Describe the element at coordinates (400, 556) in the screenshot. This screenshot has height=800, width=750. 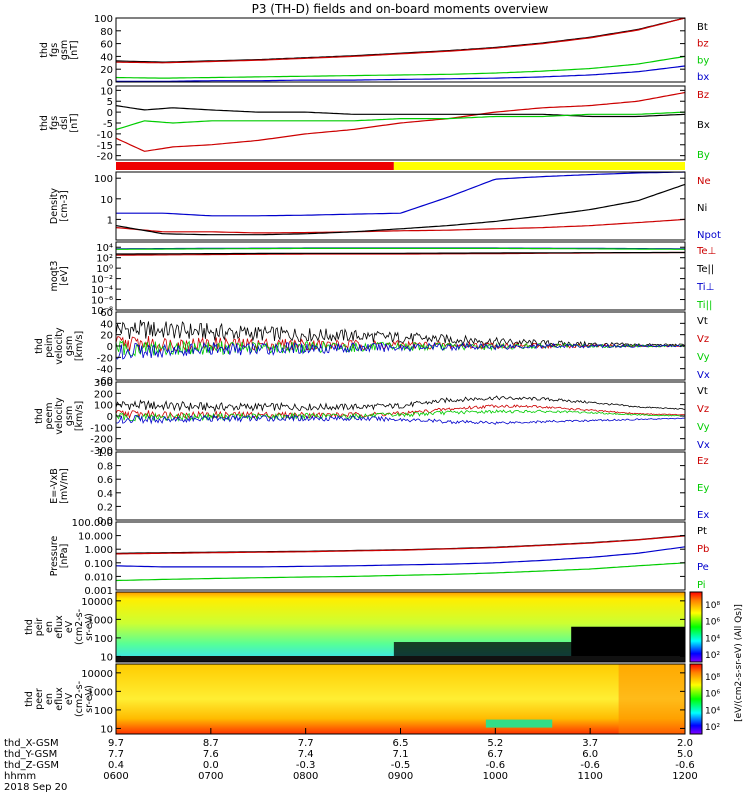
I see `pressure-frame` at that location.